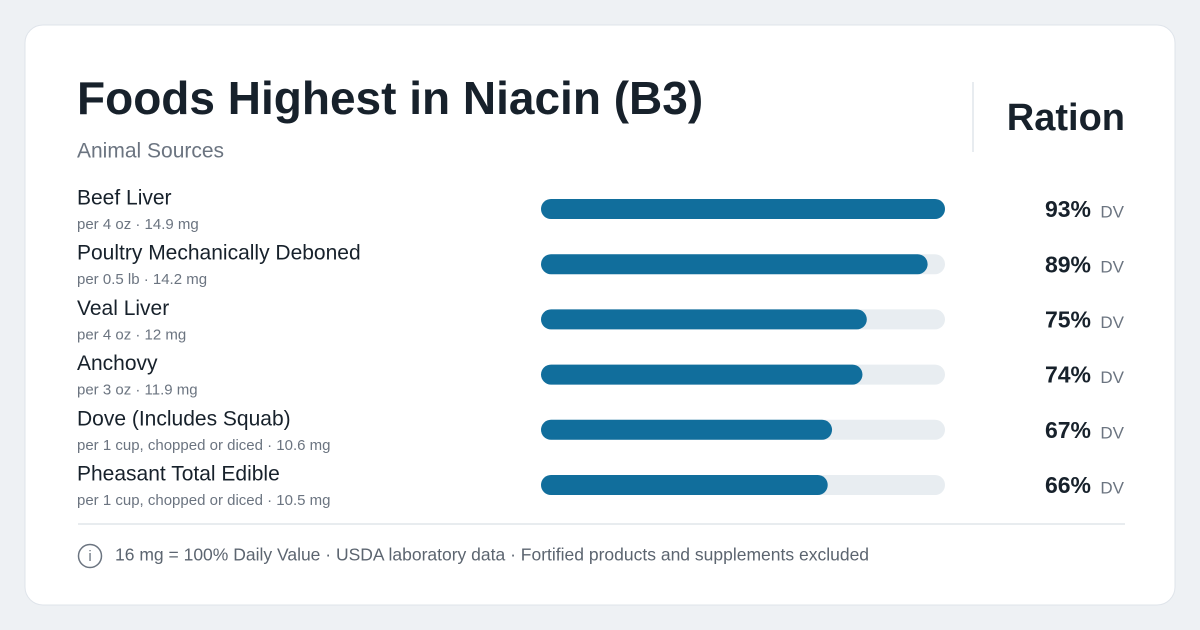 The height and width of the screenshot is (630, 1200). Describe the element at coordinates (138, 224) in the screenshot. I see `food-detail: per 4 oz · 14.9 mg` at that location.